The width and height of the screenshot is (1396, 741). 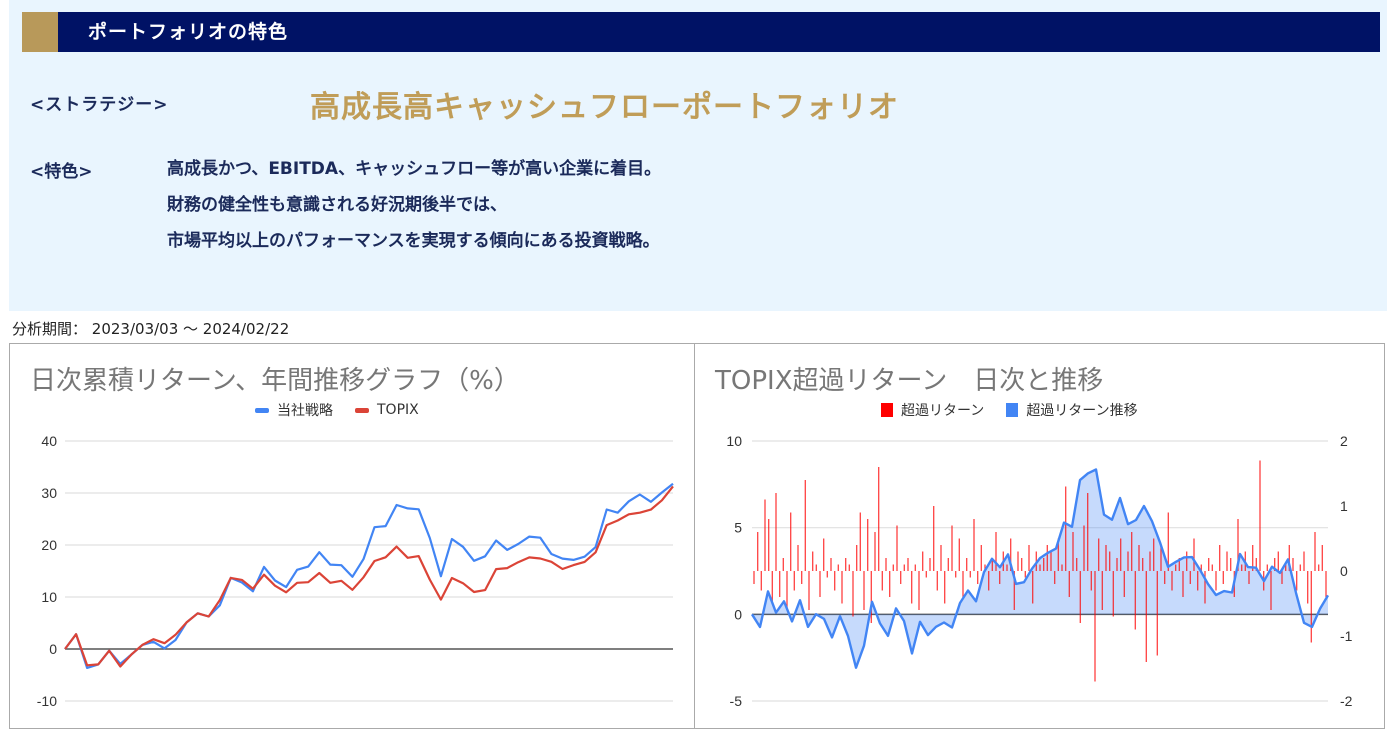 I want to click on chart-legend: 超過リターン 超過リターン推移, so click(x=1016, y=410).